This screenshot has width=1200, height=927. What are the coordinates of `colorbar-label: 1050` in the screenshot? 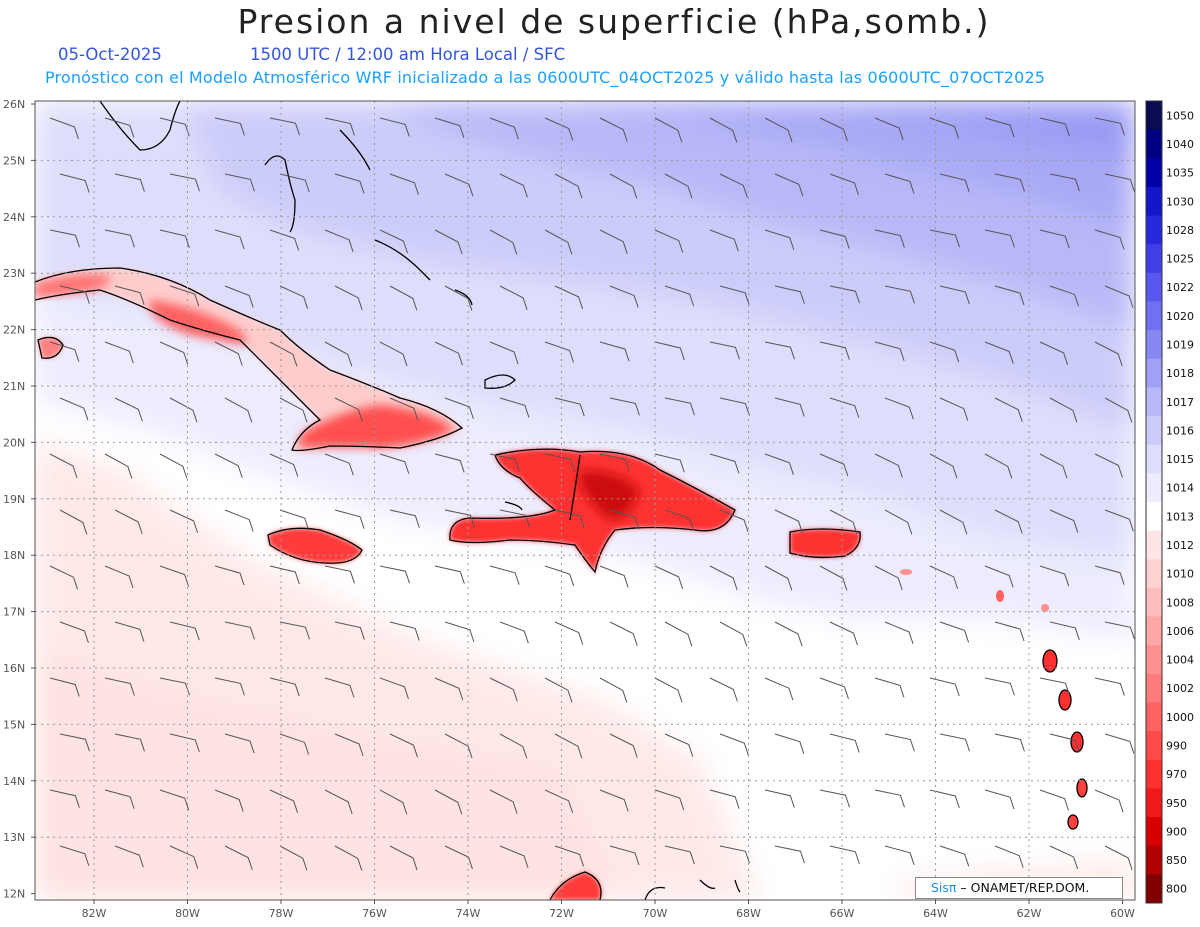 It's located at (1180, 115).